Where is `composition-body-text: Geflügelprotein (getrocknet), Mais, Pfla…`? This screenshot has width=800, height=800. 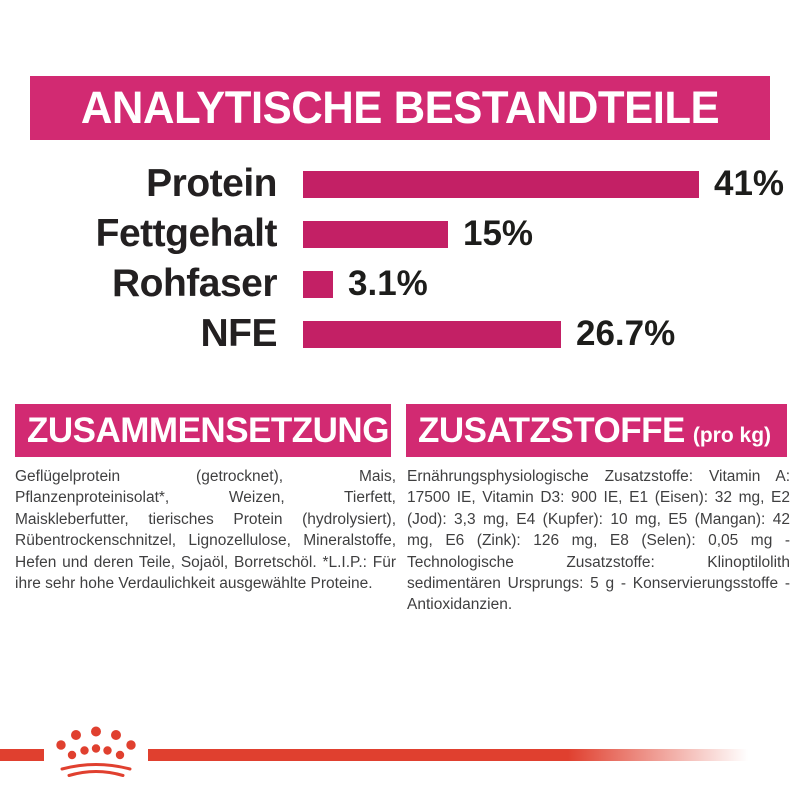
composition-body-text: Geflügelprotein (getrocknet), Mais, Pfla… is located at coordinates (205, 530).